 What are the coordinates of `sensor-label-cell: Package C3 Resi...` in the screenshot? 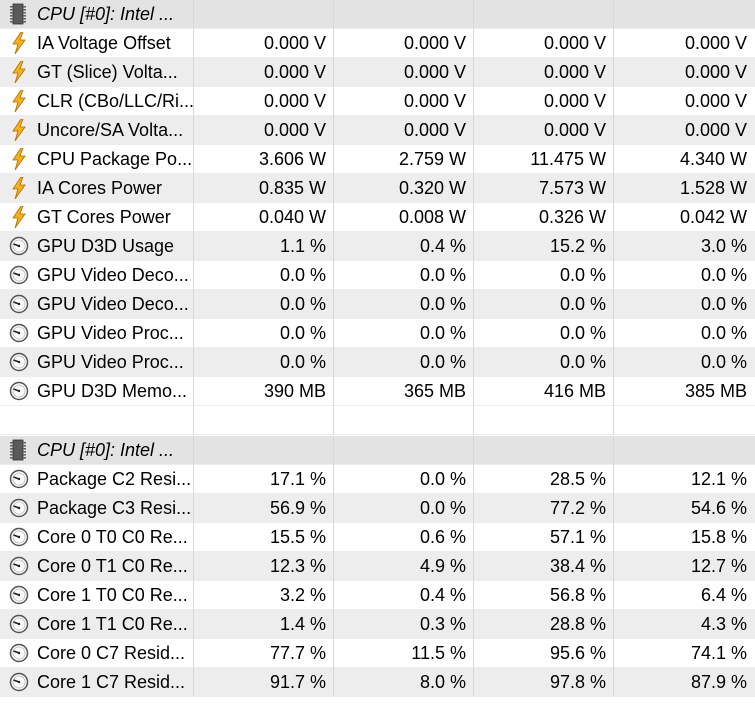 It's located at (97, 508).